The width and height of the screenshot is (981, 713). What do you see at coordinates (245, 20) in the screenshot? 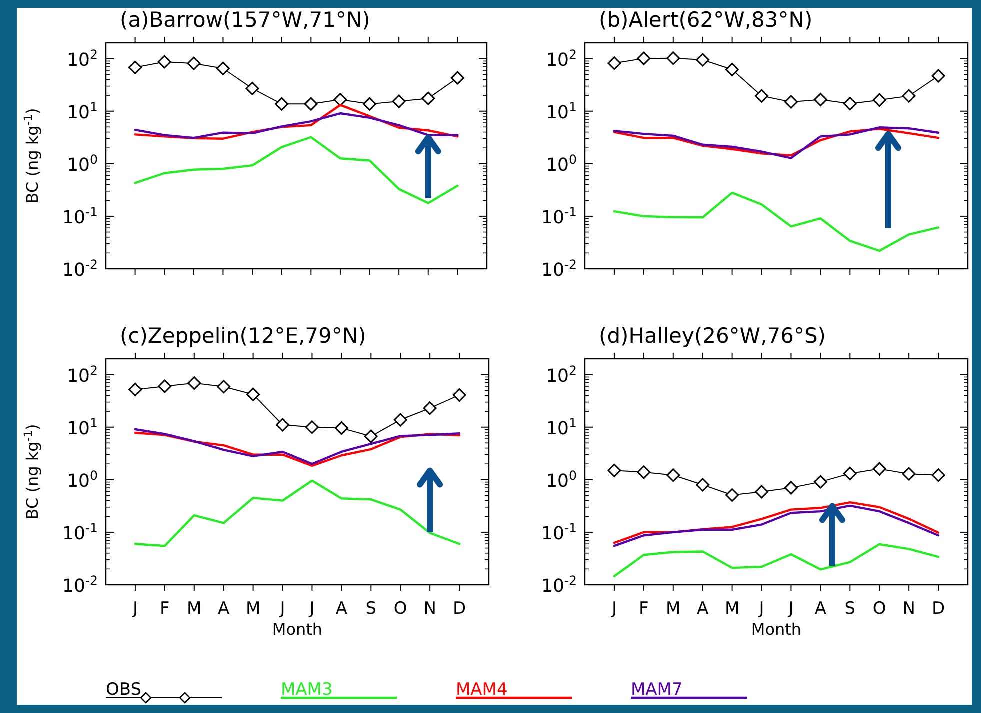
I see `chart-title: (a)Barrow(157°W,71°N)` at bounding box center [245, 20].